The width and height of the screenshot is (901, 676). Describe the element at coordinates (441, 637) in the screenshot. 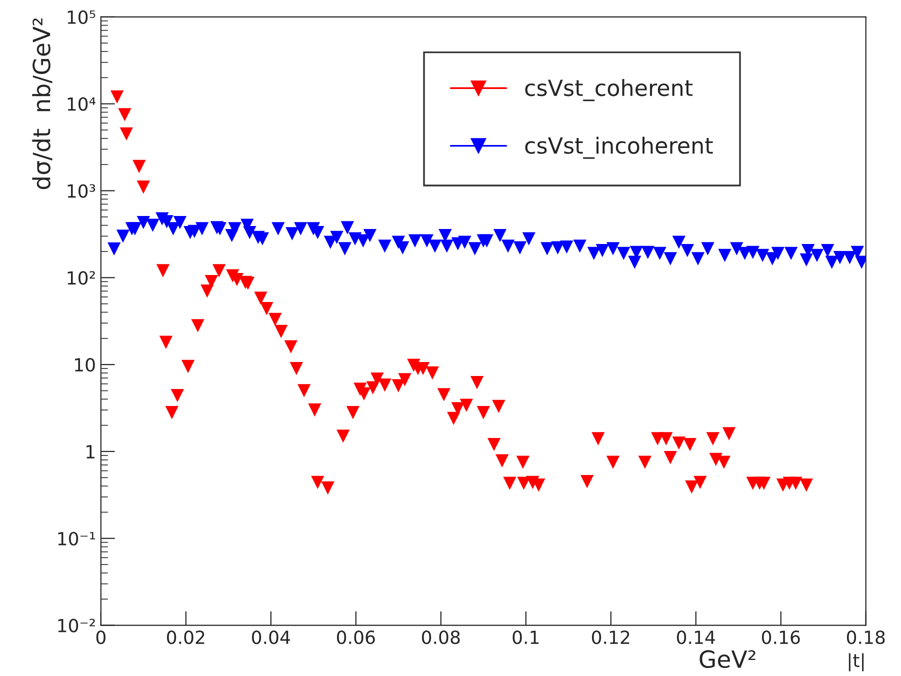

I see `x-tick-label: 0.08` at that location.